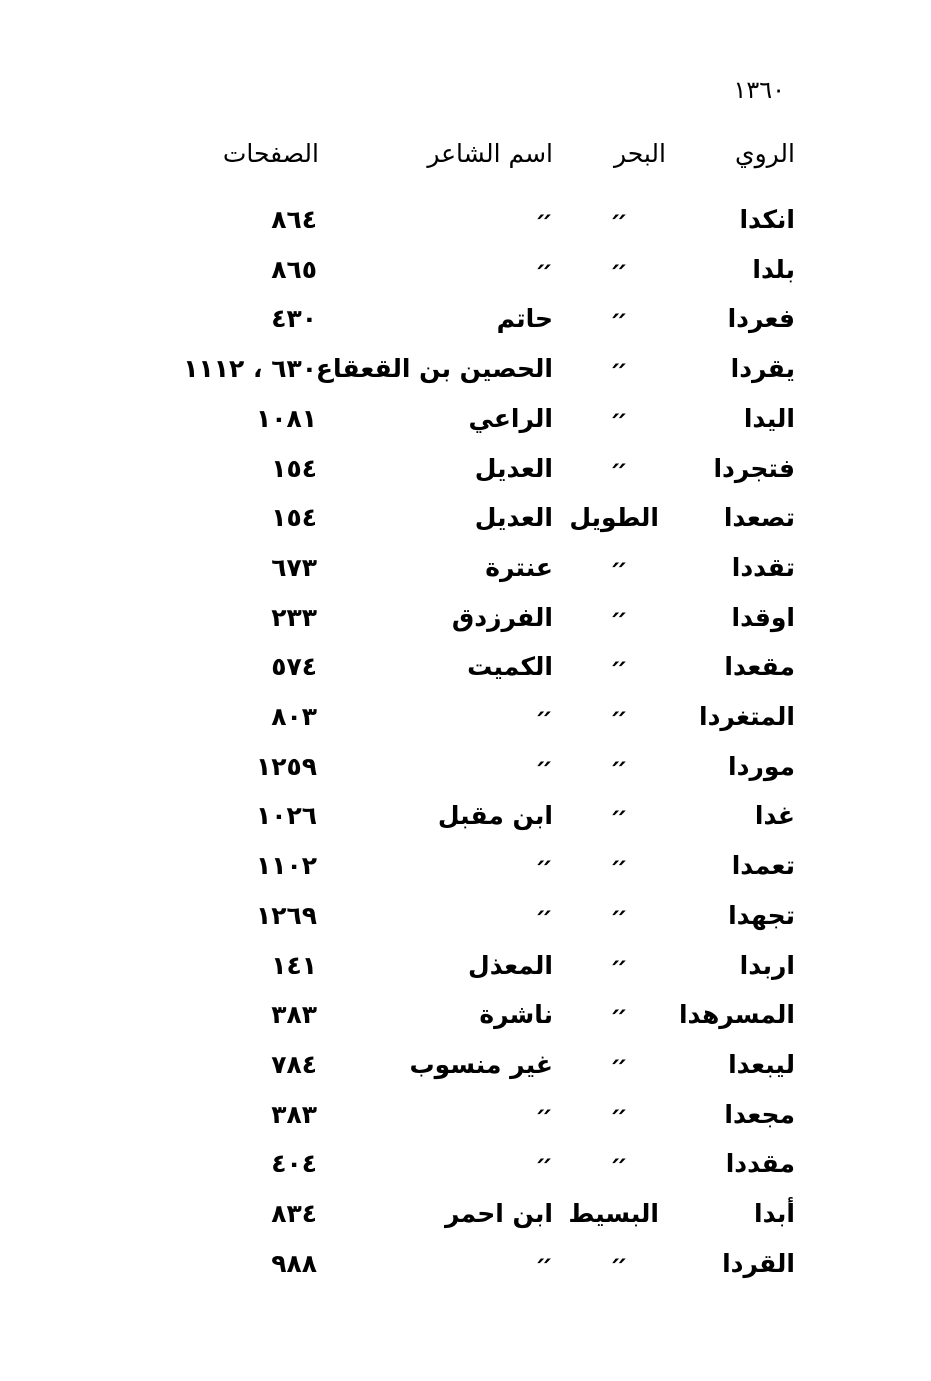 This screenshot has width=931, height=1381. Describe the element at coordinates (519, 567) in the screenshot. I see `cell-poet: عنترة` at that location.